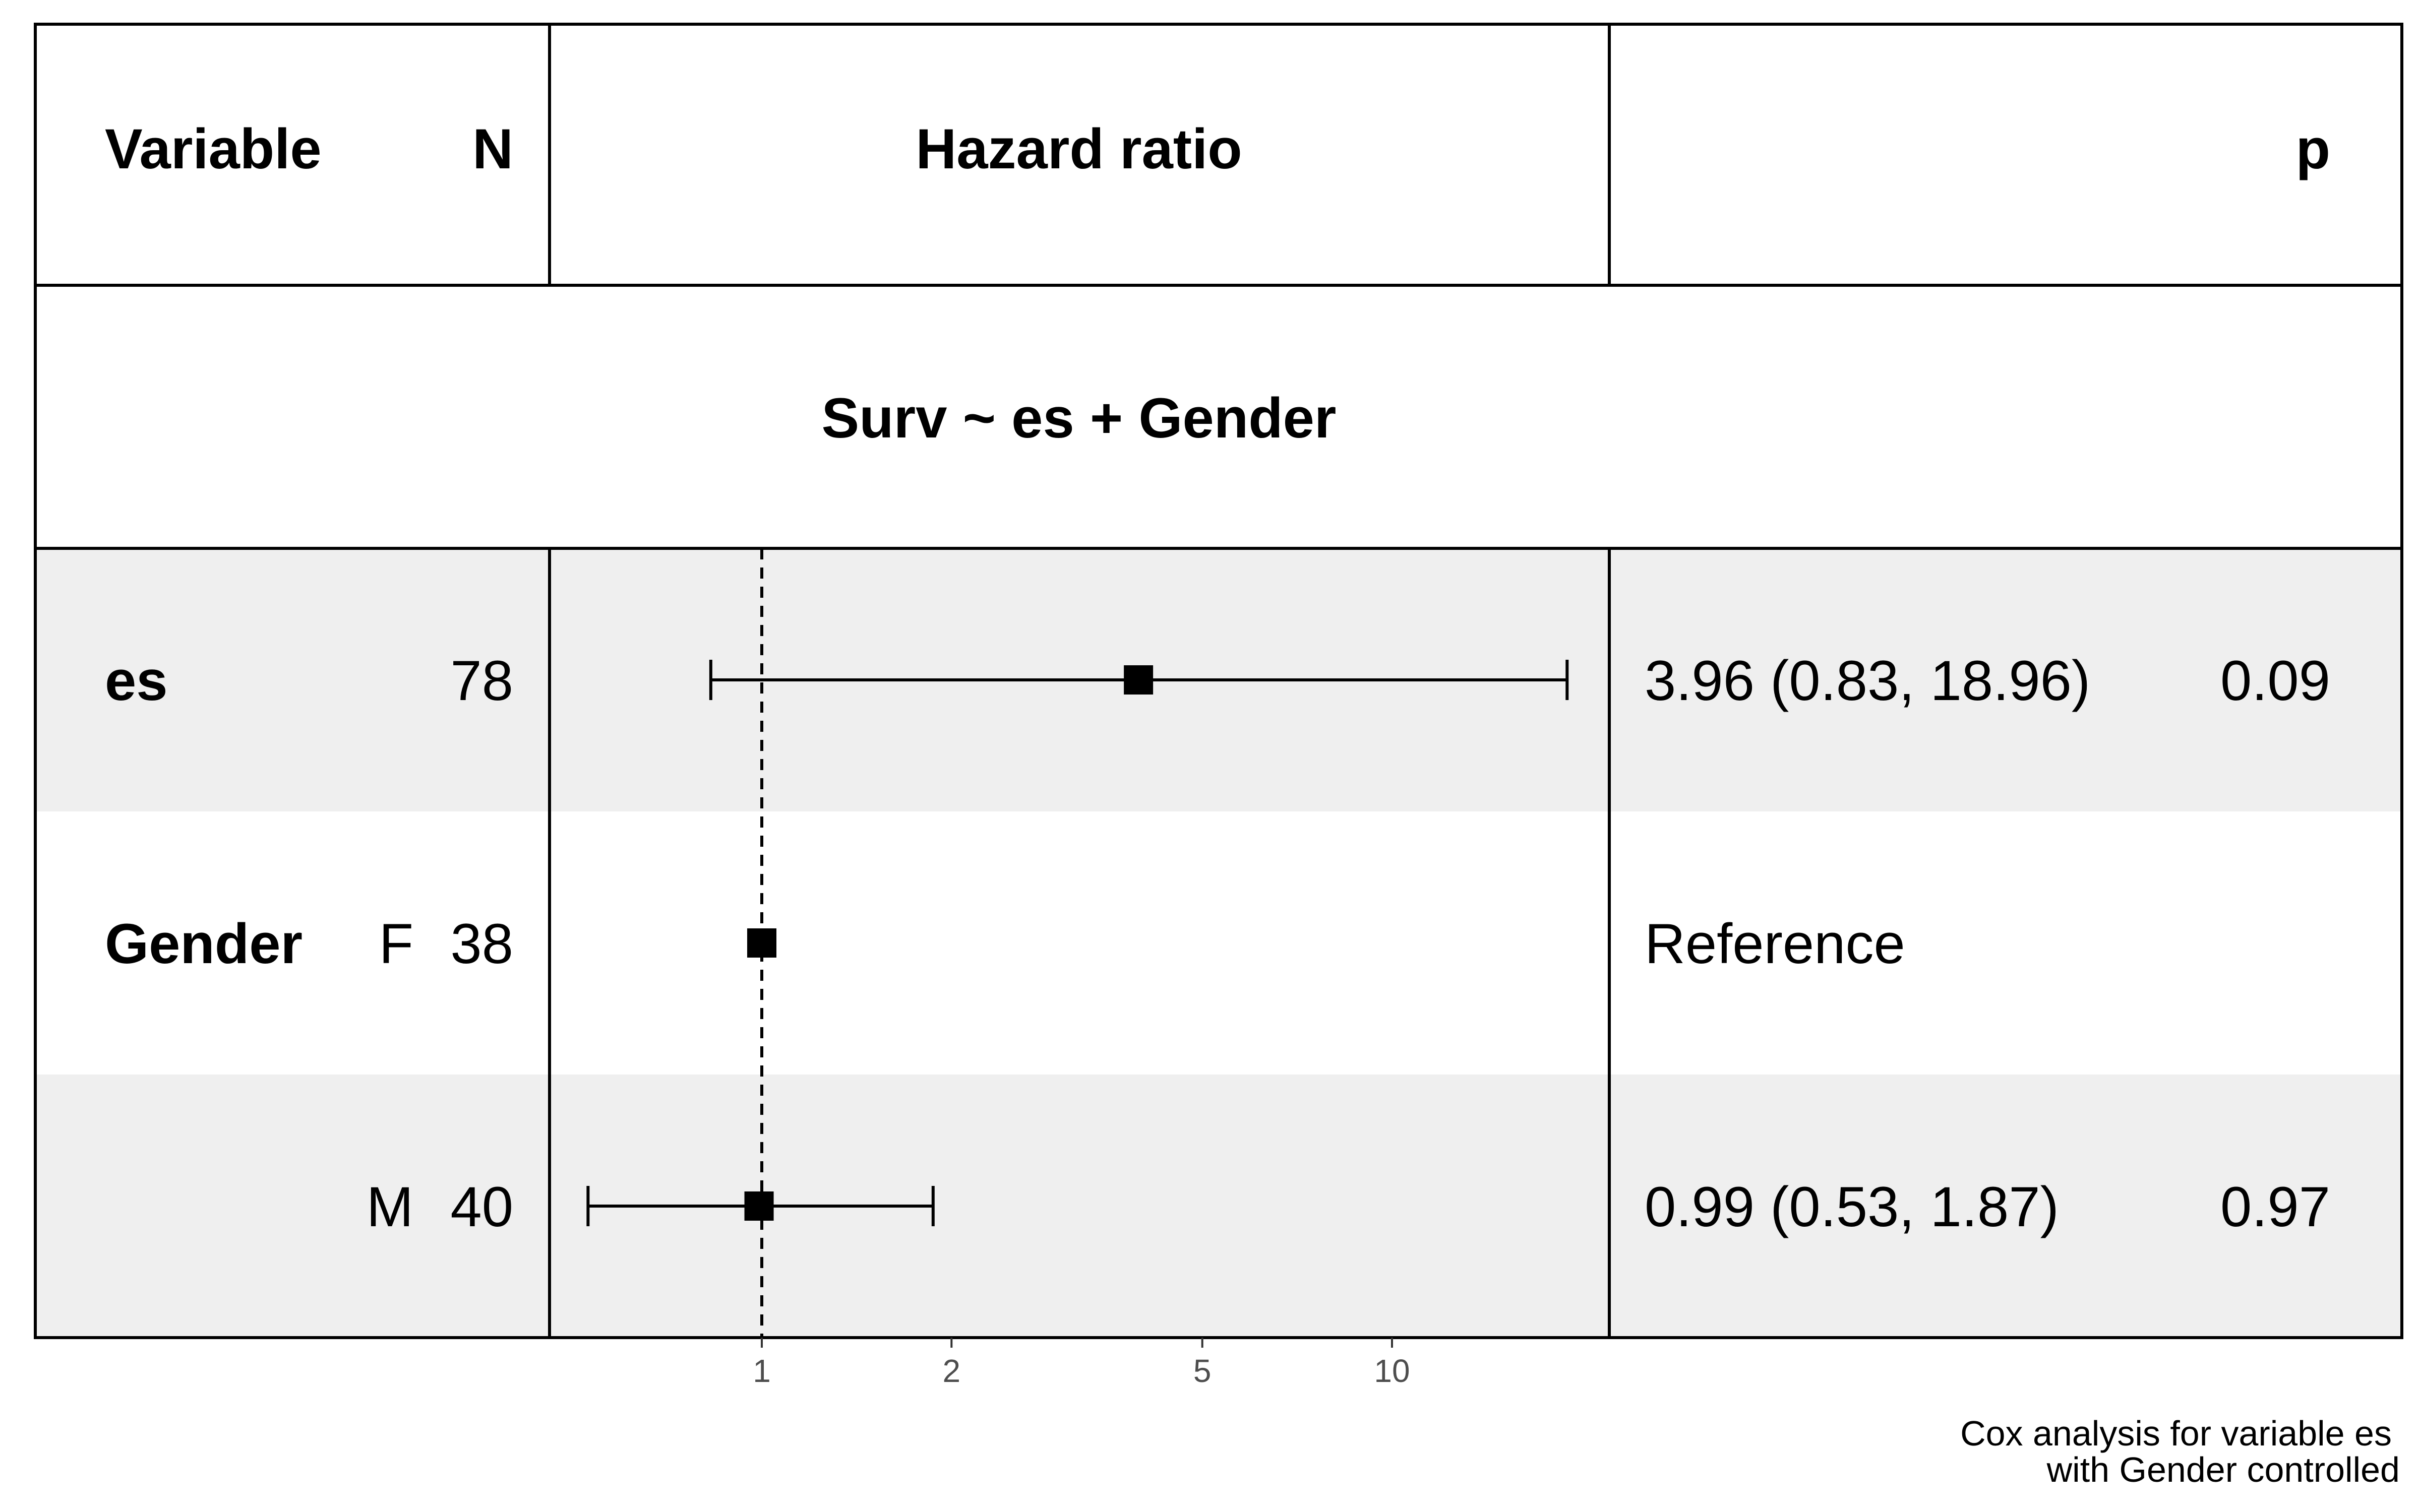 Image resolution: width=2420 pixels, height=1512 pixels. Describe the element at coordinates (481, 1206) in the screenshot. I see `row-n-3: 40` at that location.